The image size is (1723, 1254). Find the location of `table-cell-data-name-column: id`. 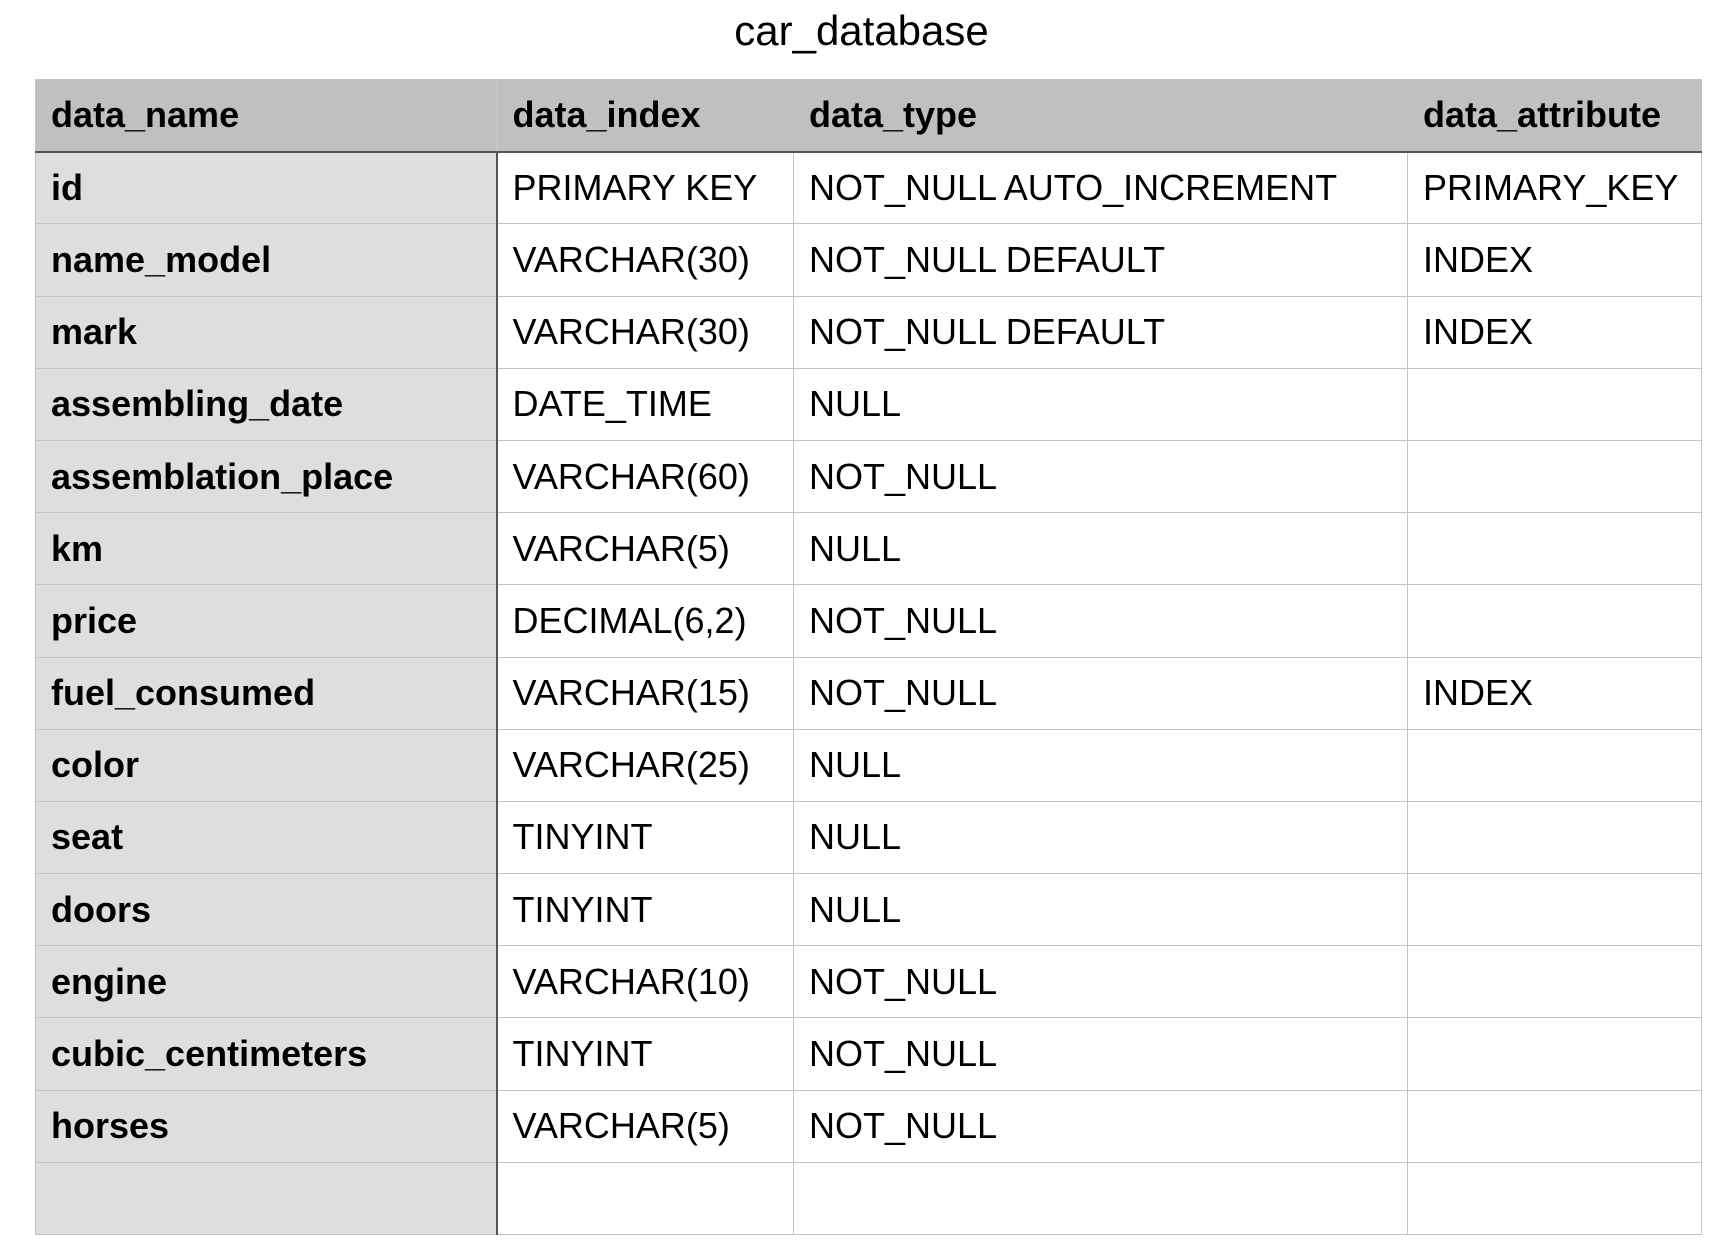

table-cell-data-name-column: id is located at coordinates (266, 188).